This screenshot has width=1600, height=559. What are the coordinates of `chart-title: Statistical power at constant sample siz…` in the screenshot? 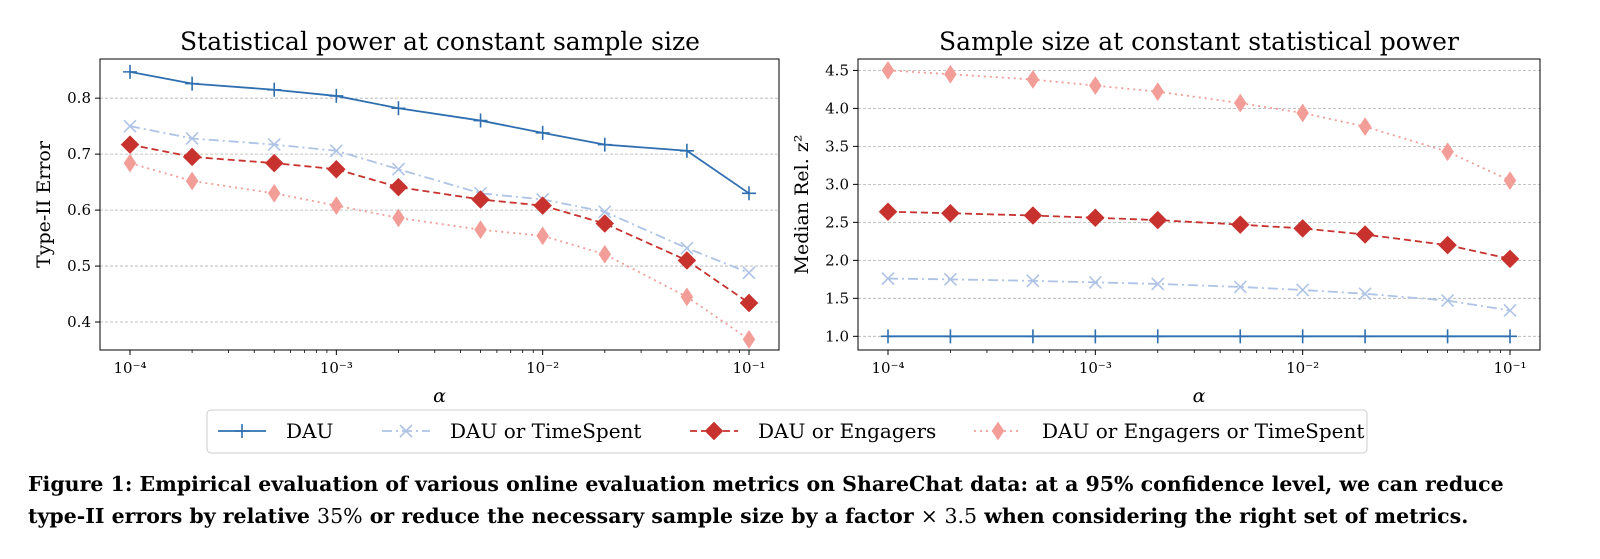 It's located at (440, 41).